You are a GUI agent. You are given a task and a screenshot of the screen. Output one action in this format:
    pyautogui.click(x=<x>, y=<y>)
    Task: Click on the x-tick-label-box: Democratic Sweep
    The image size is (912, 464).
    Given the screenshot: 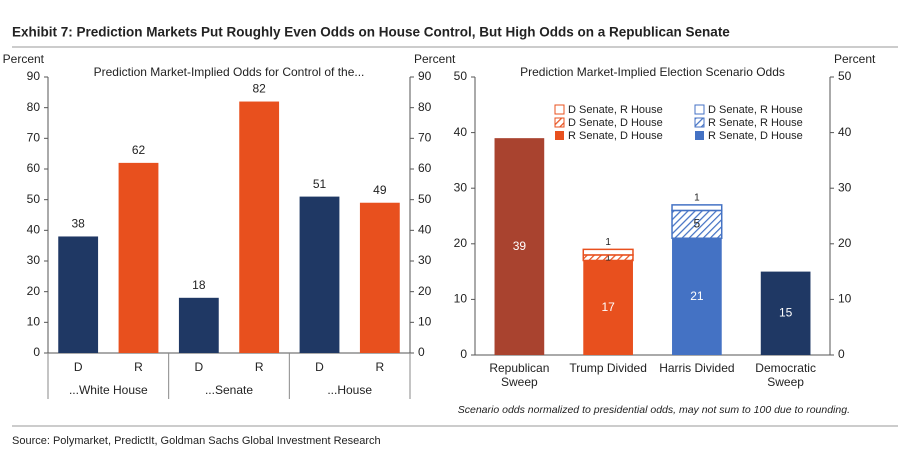 What is the action you would take?
    pyautogui.click(x=785, y=375)
    